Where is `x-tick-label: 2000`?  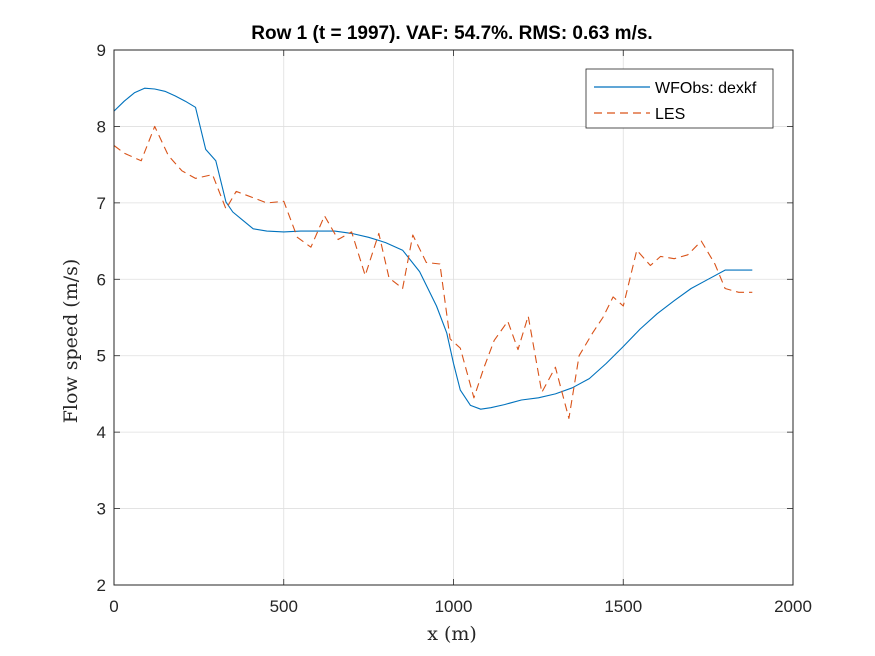
x-tick-label: 2000 is located at coordinates (793, 606).